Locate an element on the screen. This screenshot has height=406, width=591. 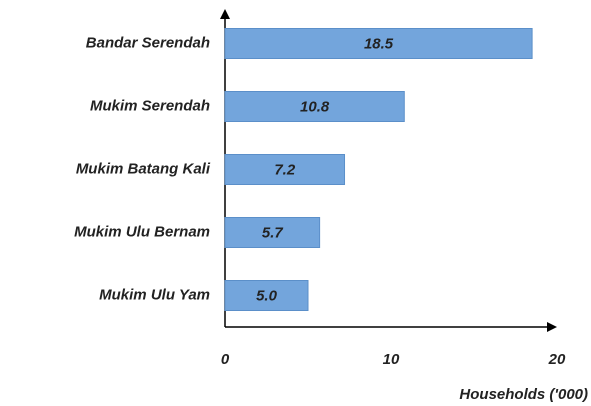
x-tick-label: 0 is located at coordinates (225, 359).